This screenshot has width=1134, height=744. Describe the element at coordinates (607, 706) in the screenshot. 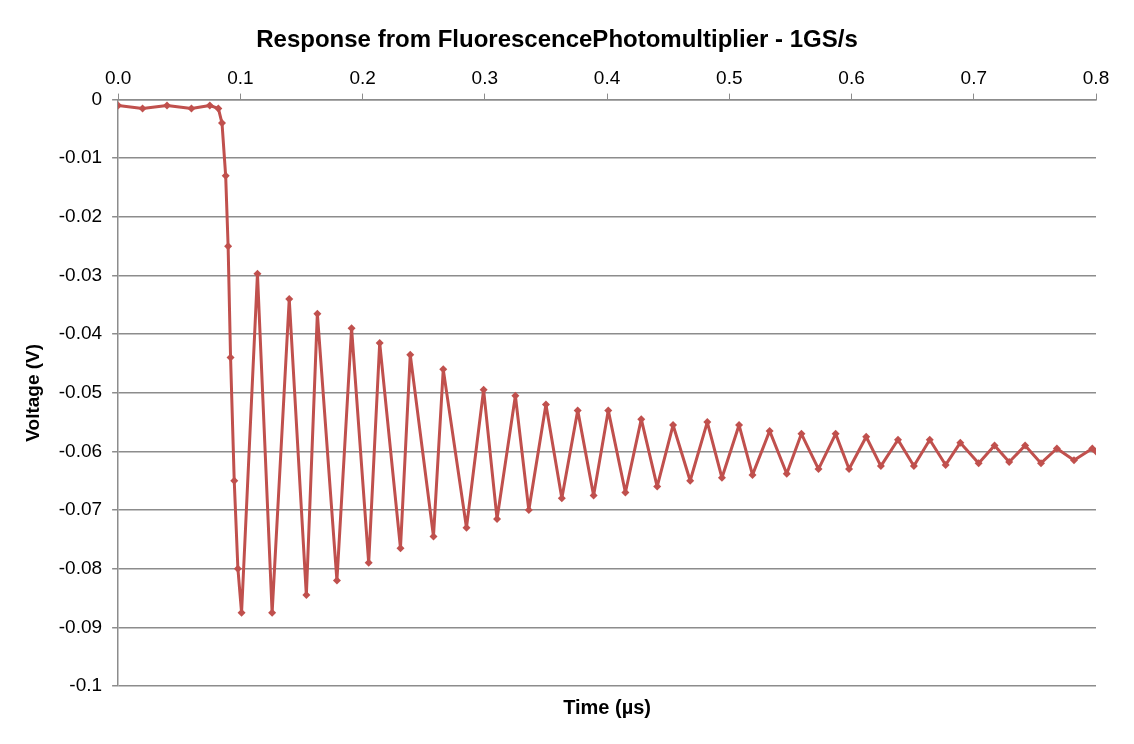

I see `x-axis-title: Time (µs)` at that location.